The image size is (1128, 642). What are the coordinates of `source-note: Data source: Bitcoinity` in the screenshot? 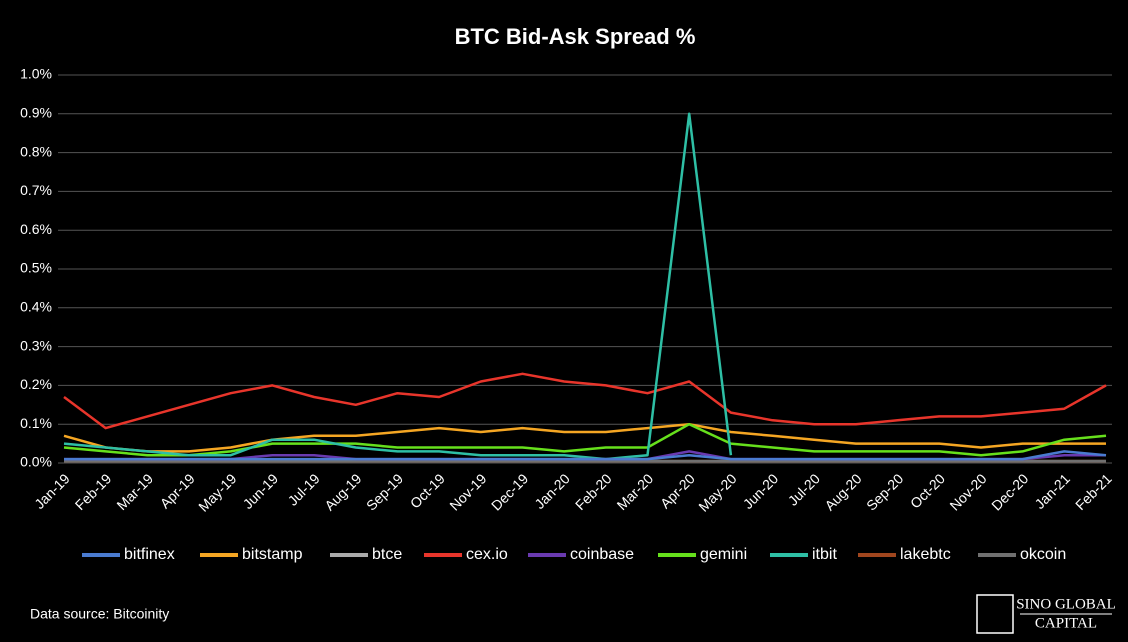 It's located at (99, 614).